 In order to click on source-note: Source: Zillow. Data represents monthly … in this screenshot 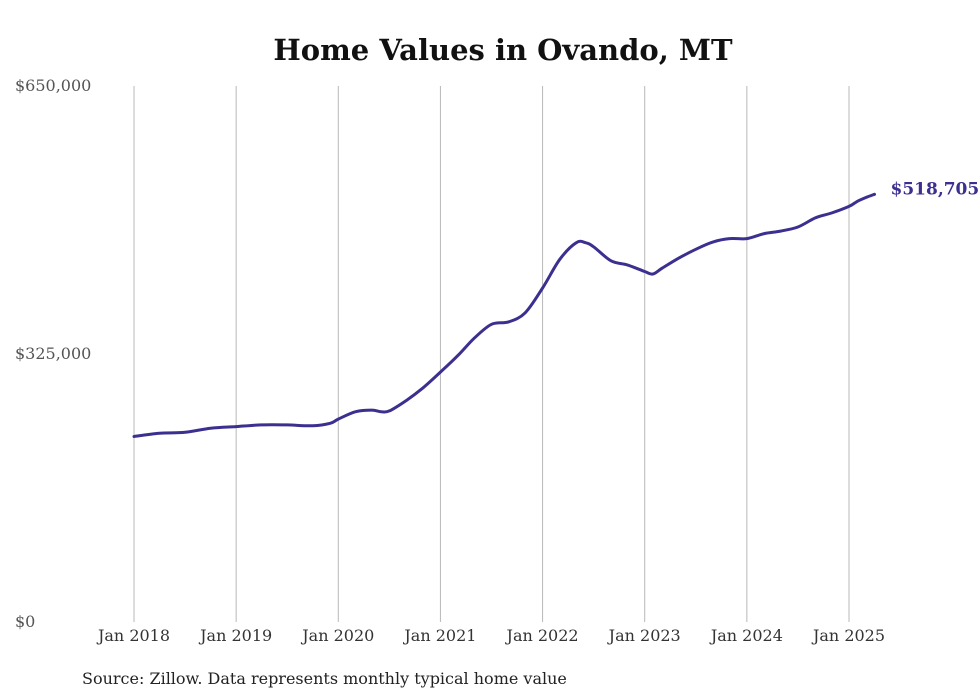, I will do `click(324, 678)`.